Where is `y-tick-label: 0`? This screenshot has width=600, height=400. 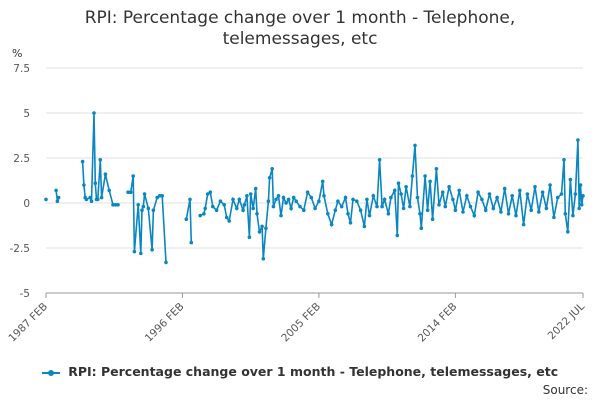 y-tick-label: 0 is located at coordinates (26, 204).